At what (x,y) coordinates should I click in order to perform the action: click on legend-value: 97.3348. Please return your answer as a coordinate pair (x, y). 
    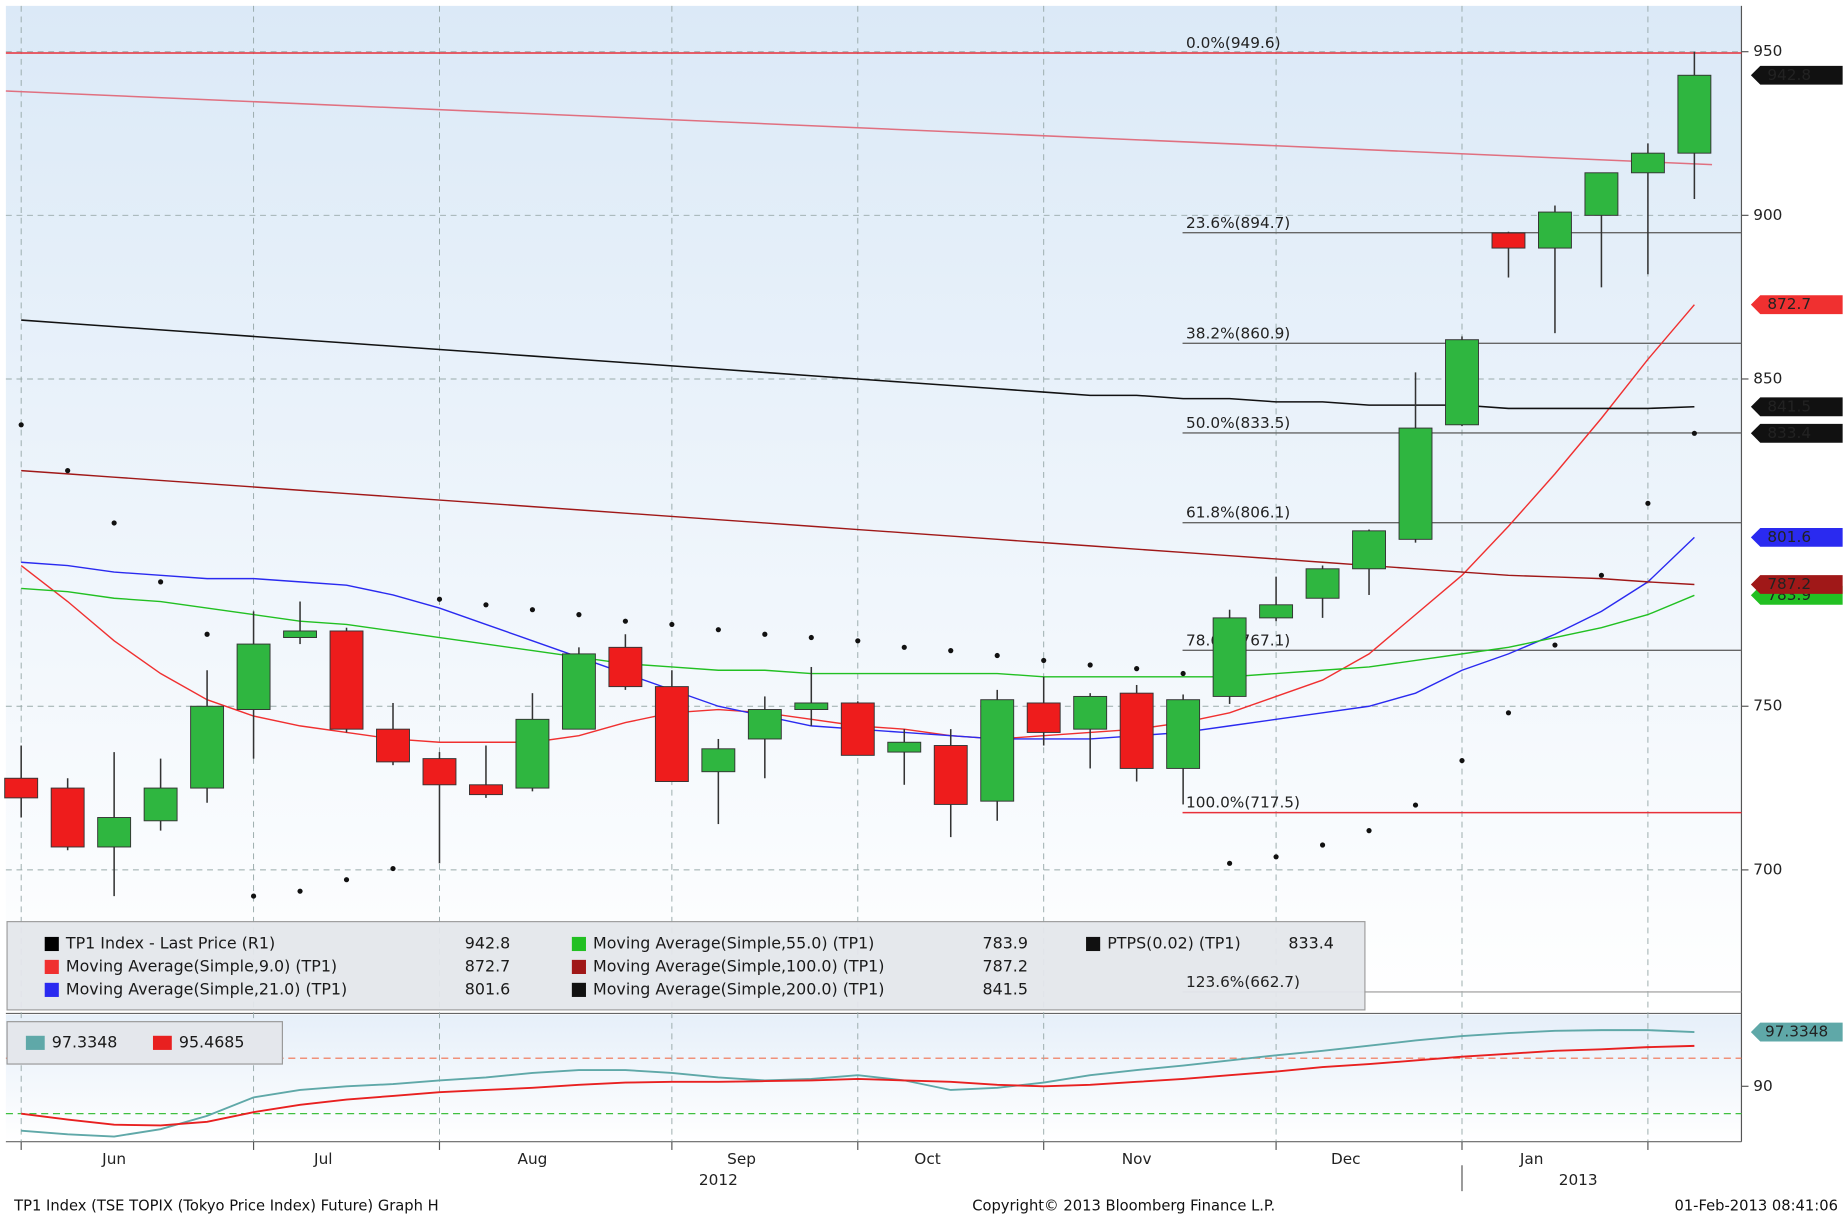
    Looking at the image, I should click on (85, 1041).